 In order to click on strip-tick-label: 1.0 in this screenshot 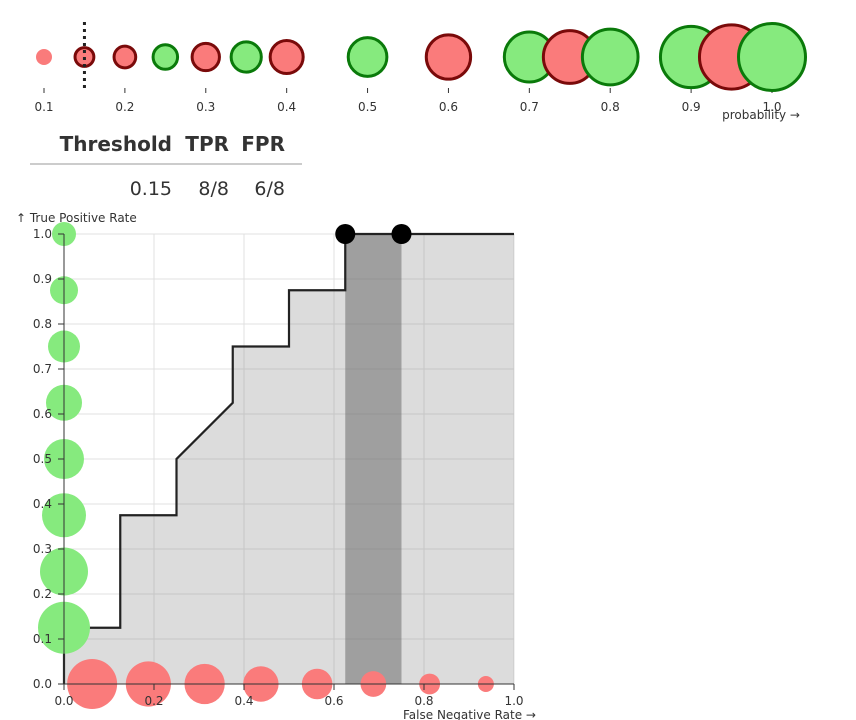, I will do `click(771, 107)`.